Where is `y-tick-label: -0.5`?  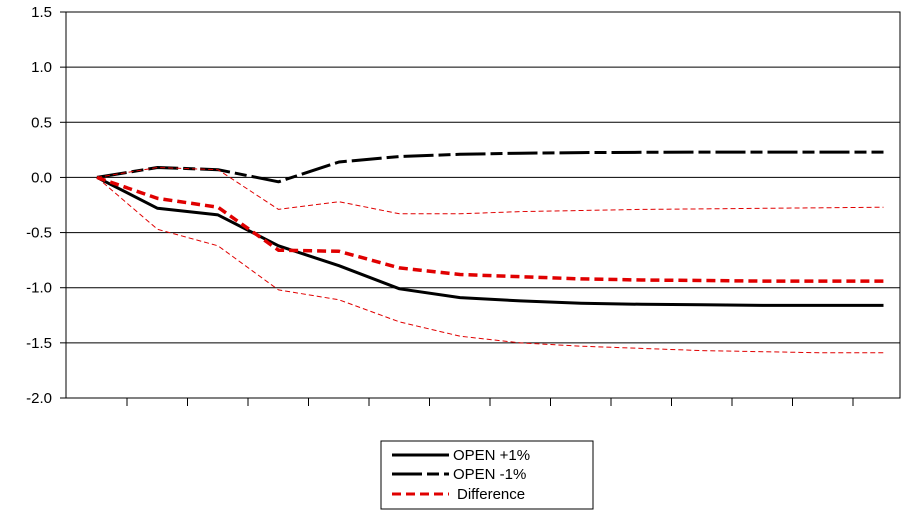
y-tick-label: -0.5 is located at coordinates (39, 233).